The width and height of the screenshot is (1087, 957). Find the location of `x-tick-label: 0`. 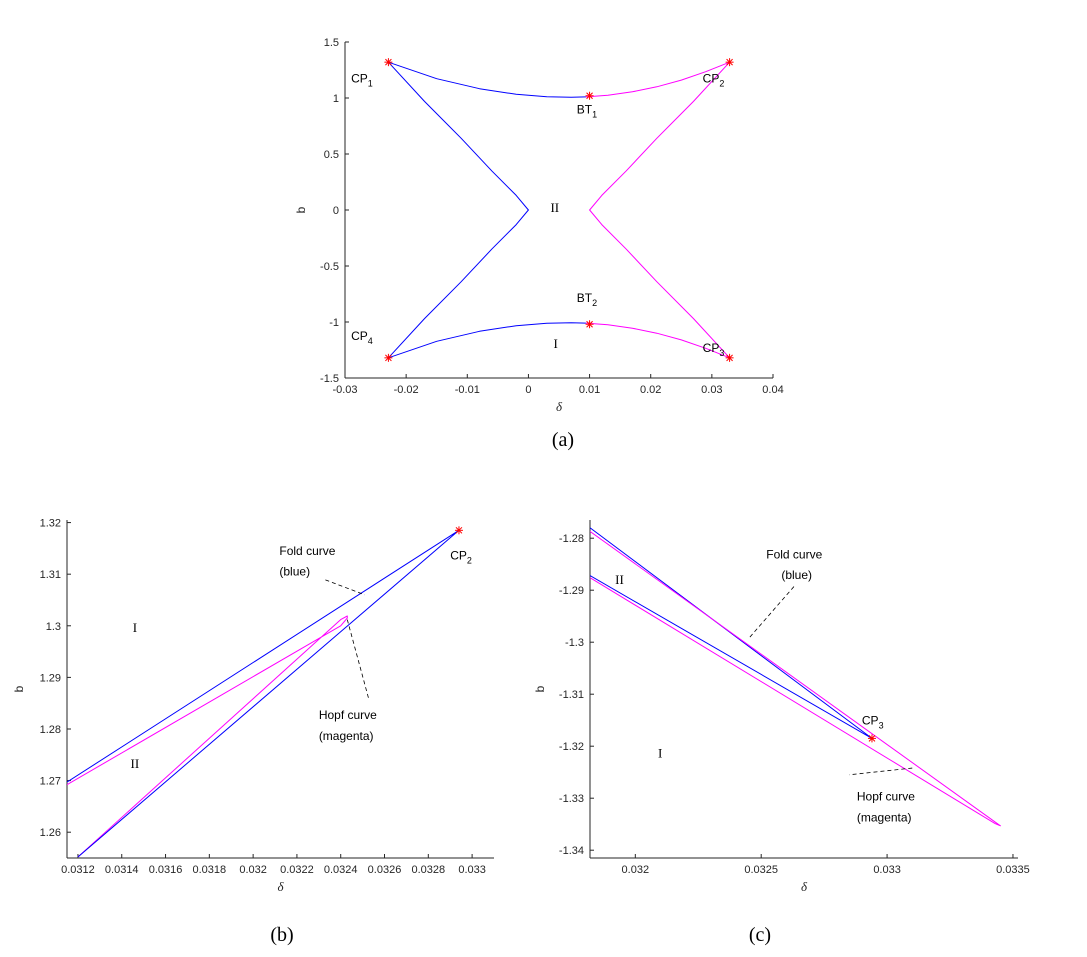

x-tick-label: 0 is located at coordinates (528, 390).